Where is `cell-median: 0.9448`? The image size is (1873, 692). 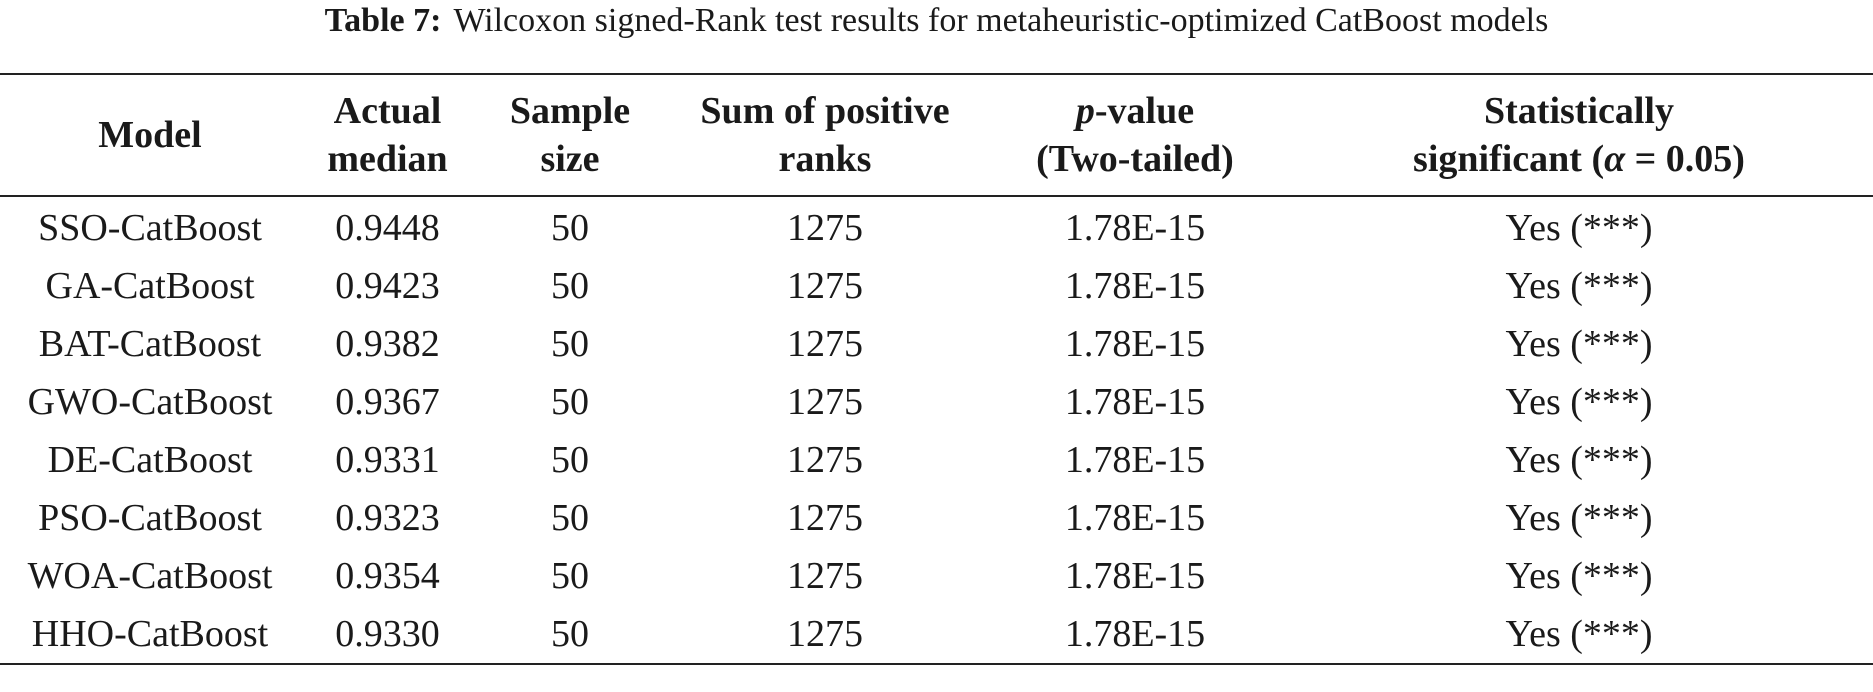 cell-median: 0.9448 is located at coordinates (387, 228).